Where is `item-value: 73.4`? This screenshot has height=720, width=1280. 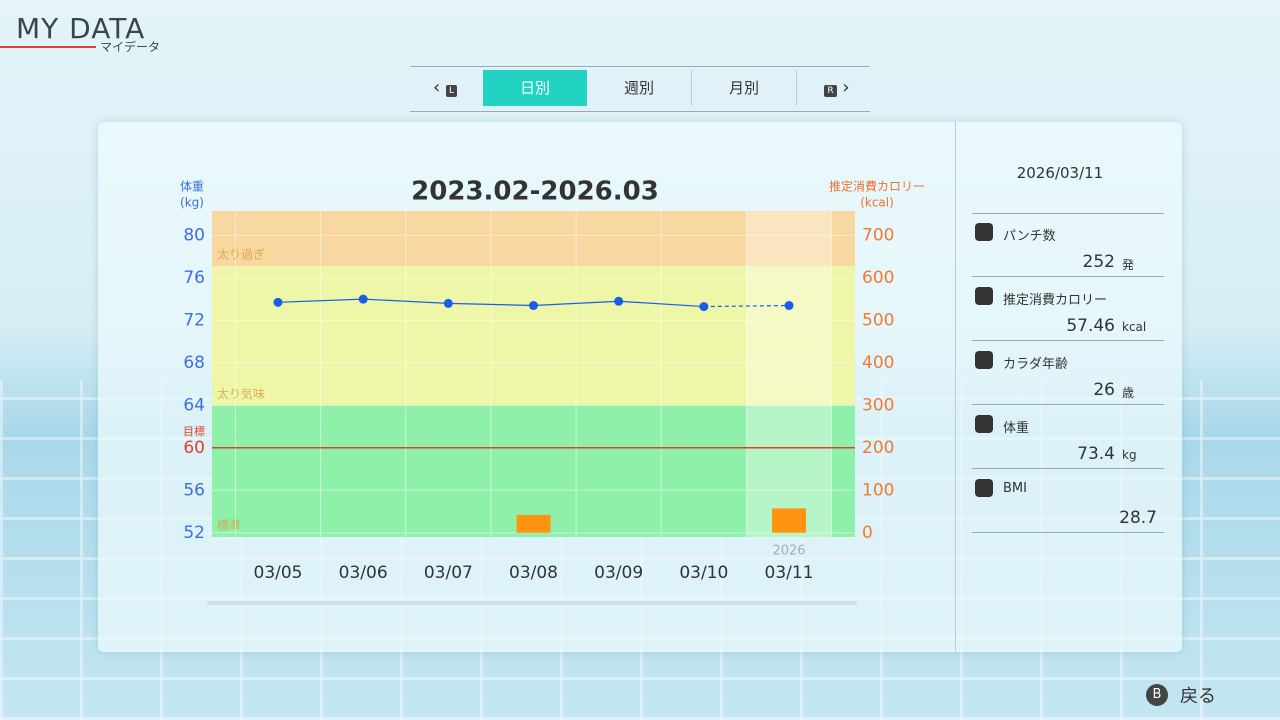 item-value: 73.4 is located at coordinates (1096, 454).